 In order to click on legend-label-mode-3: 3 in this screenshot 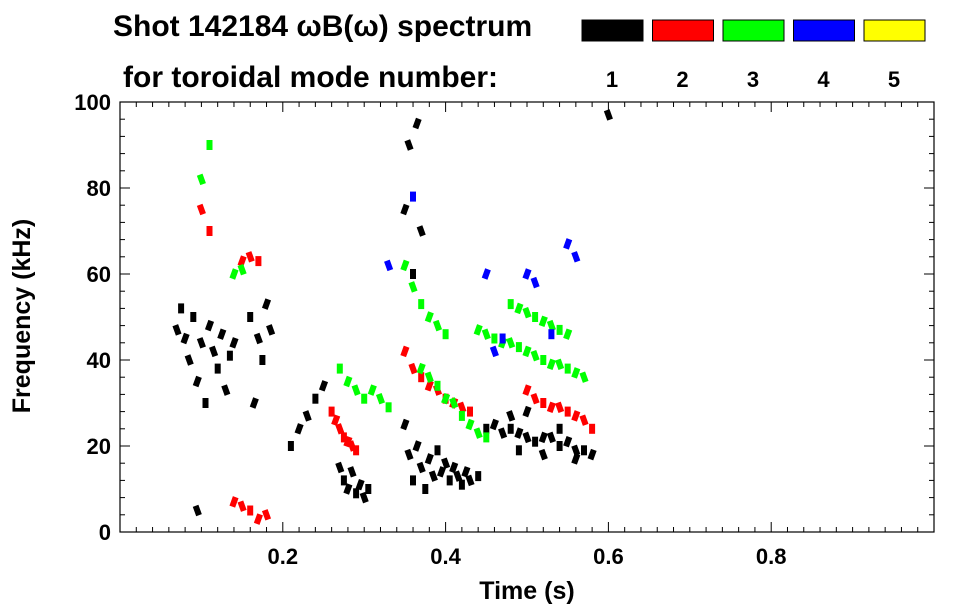, I will do `click(753, 79)`.